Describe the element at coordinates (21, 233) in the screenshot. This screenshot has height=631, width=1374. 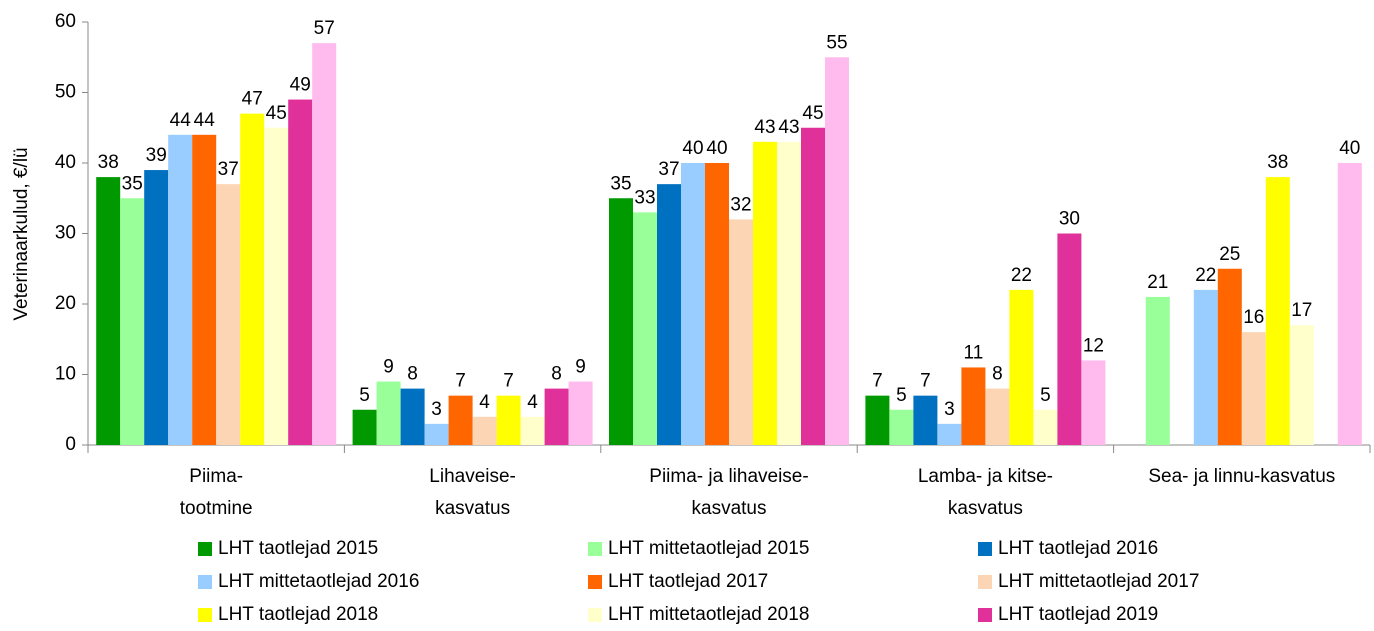
I see `y-axis-label: Veterinaarkulud, €/lü` at that location.